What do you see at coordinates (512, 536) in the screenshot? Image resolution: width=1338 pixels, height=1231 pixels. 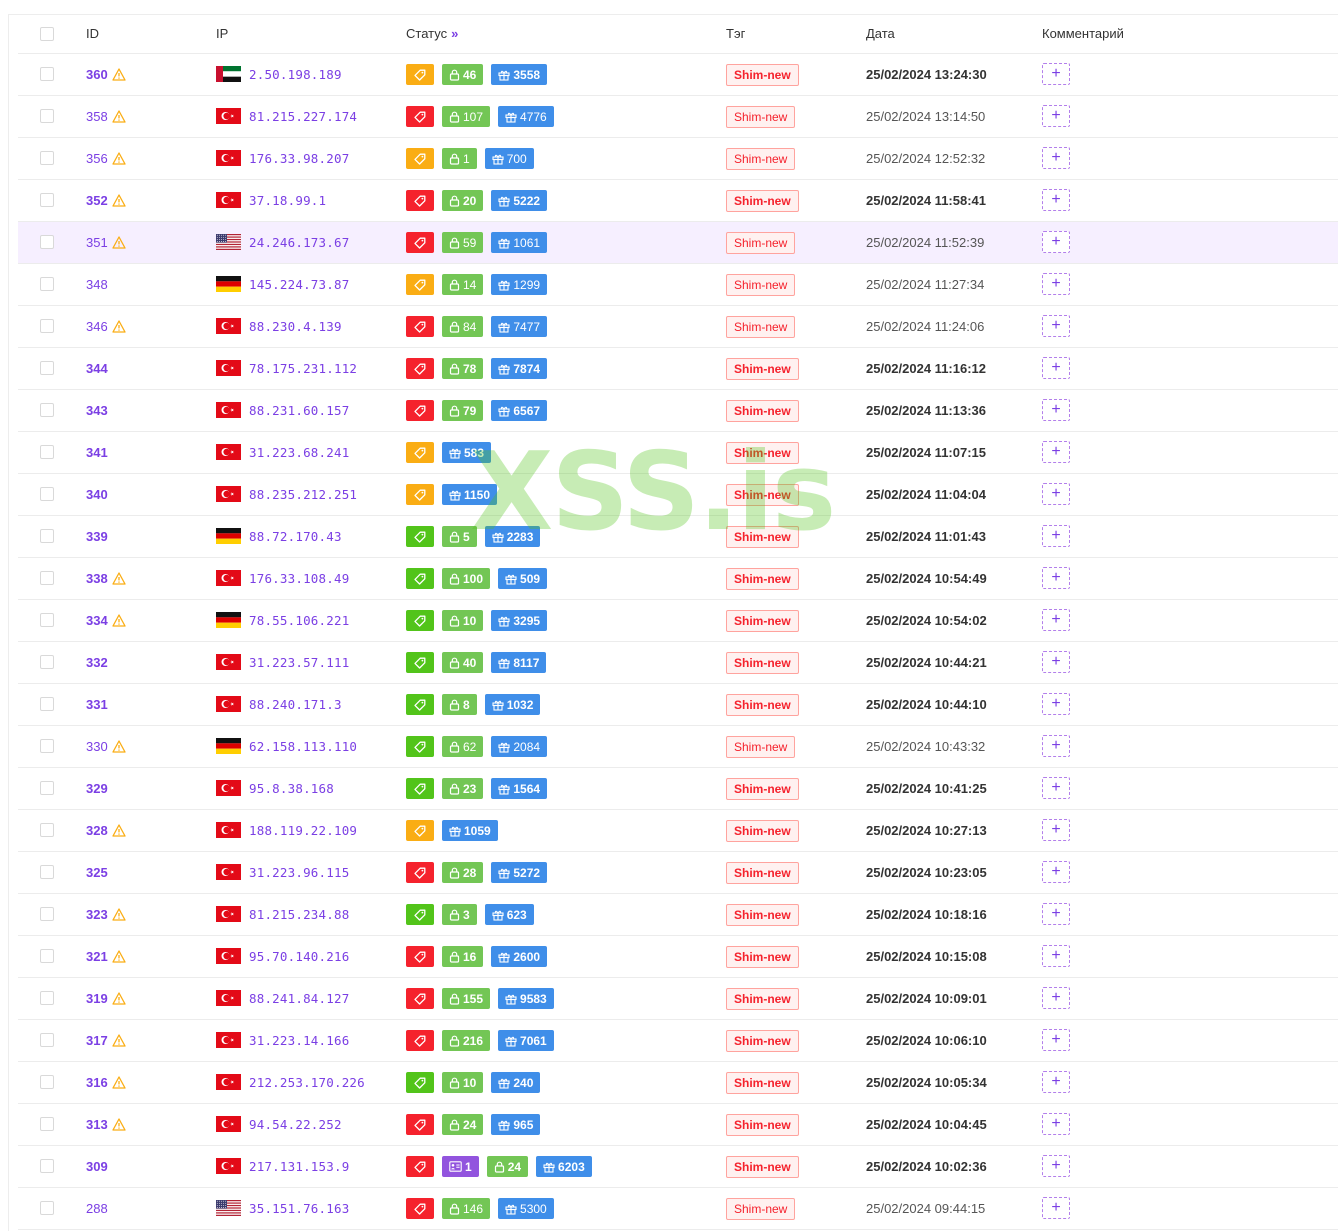 I see `gift-count-badge: 2283` at bounding box center [512, 536].